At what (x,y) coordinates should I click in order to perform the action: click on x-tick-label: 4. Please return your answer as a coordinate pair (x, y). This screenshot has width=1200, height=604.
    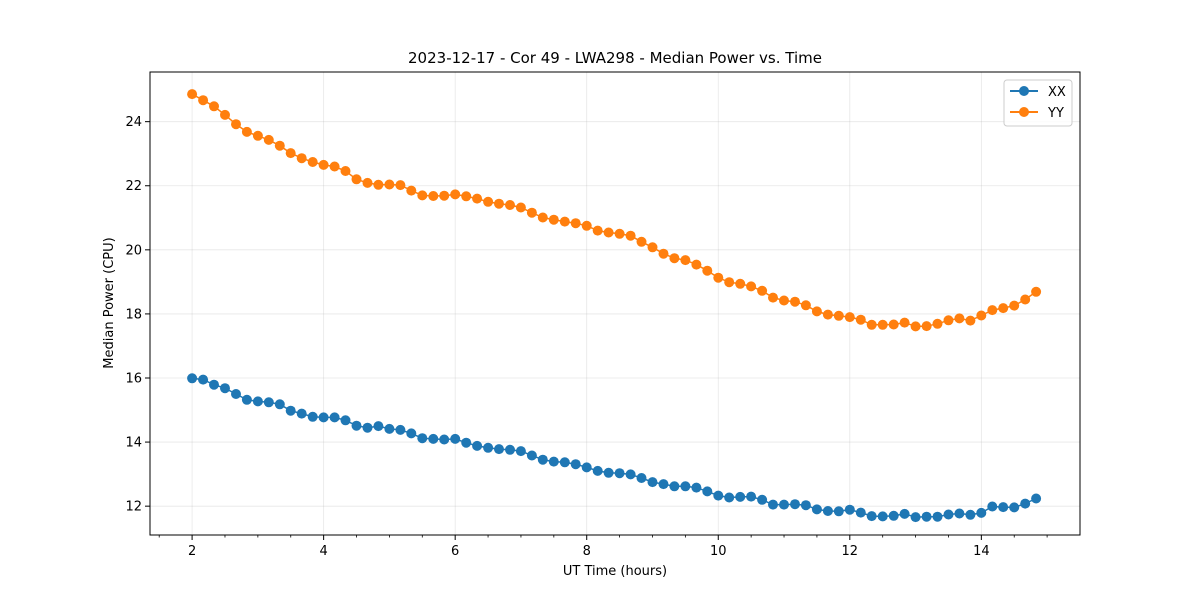
    Looking at the image, I should click on (323, 551).